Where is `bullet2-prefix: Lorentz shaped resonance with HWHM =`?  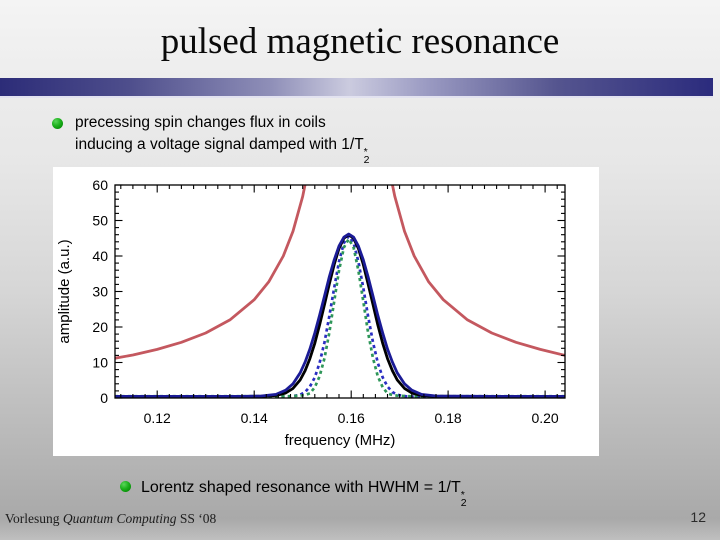
bullet2-prefix: Lorentz shaped resonance with HWHM = is located at coordinates (289, 487).